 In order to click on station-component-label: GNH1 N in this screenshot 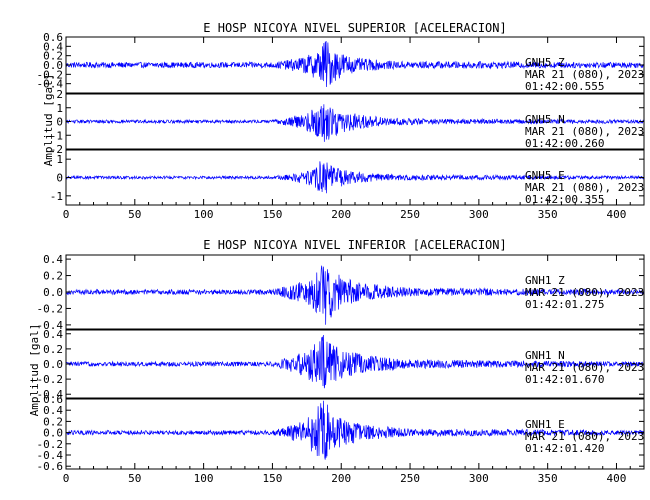, I will do `click(545, 355)`.